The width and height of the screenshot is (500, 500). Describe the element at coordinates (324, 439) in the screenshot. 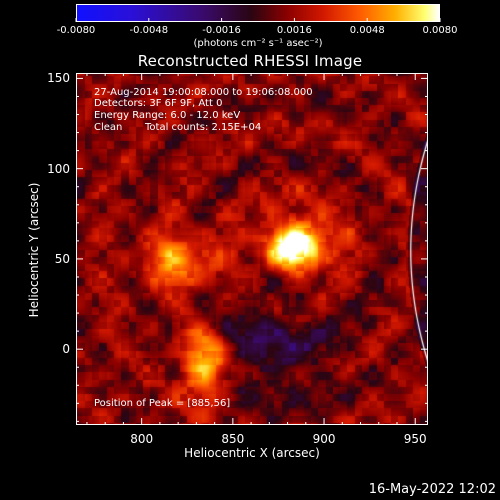

I see `x-tick-label: 900` at that location.